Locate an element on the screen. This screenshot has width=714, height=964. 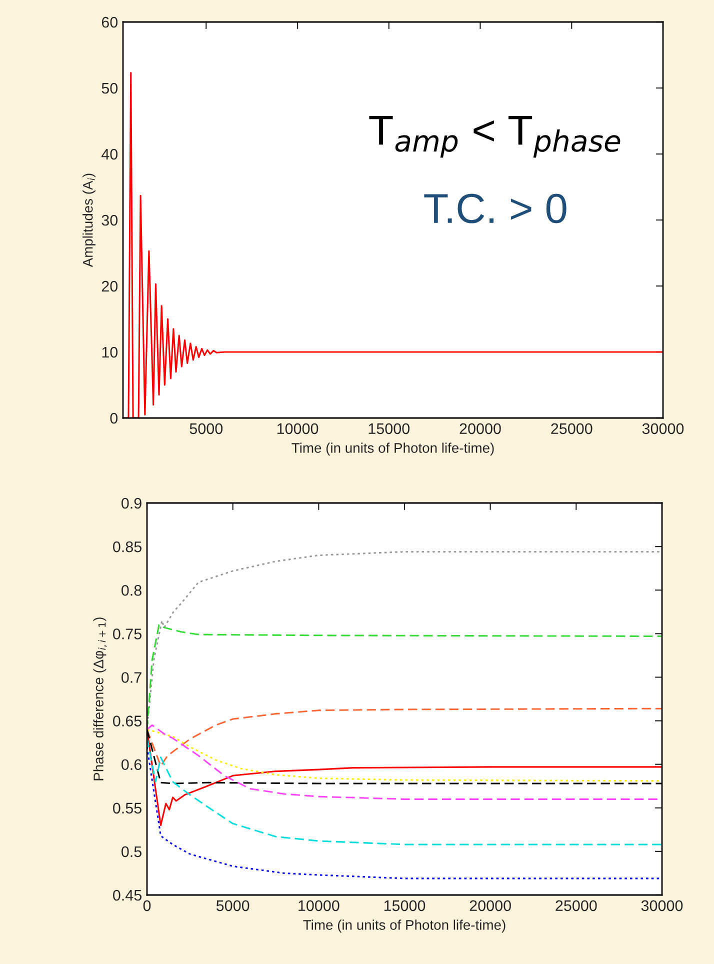
y-tick-label: 60 is located at coordinates (110, 22).